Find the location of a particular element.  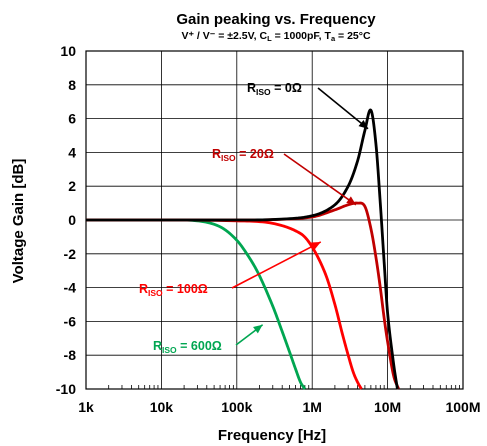

chart-subtitle: V⁺ / V⁻ = ±2.5V, CL = 1000pF, Ta = 25°C is located at coordinates (276, 36).